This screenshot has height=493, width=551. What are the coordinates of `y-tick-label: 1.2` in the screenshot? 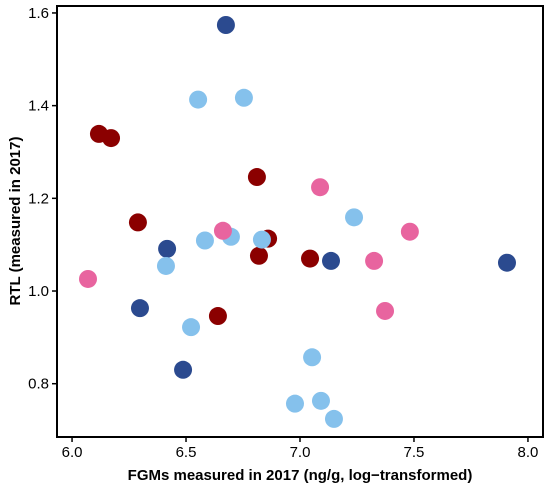 It's located at (38, 198).